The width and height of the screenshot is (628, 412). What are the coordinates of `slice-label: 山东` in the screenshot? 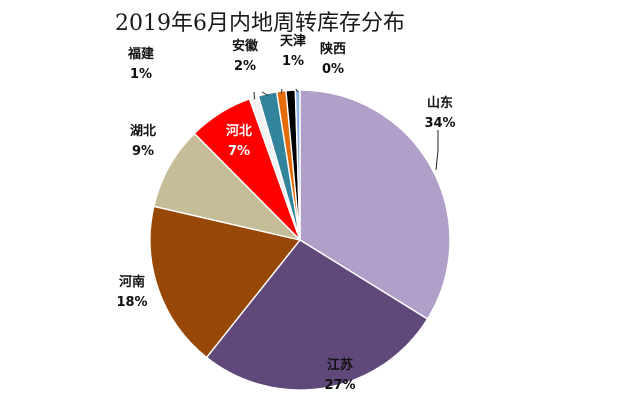 It's located at (440, 103).